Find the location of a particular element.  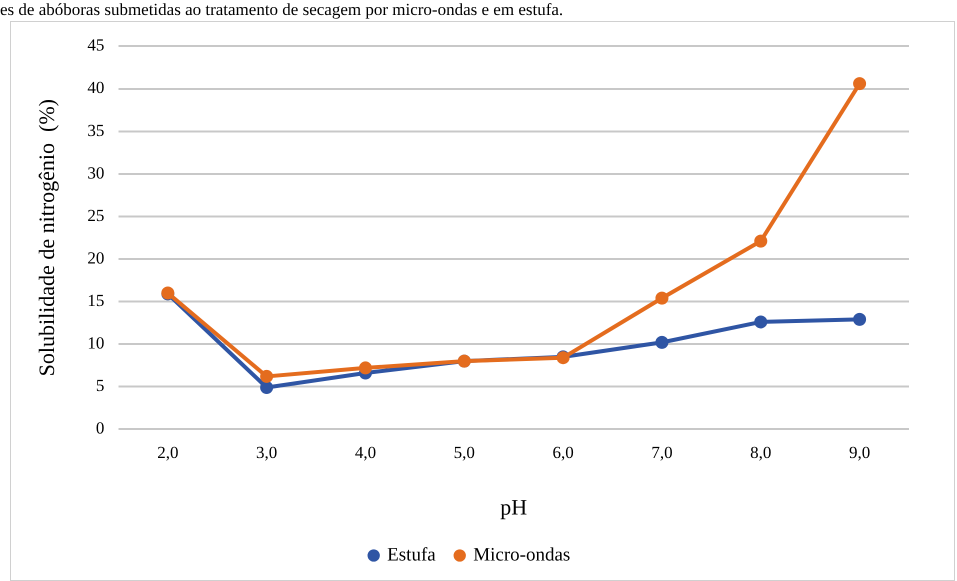

x-tick-label: 5,0 is located at coordinates (464, 452).